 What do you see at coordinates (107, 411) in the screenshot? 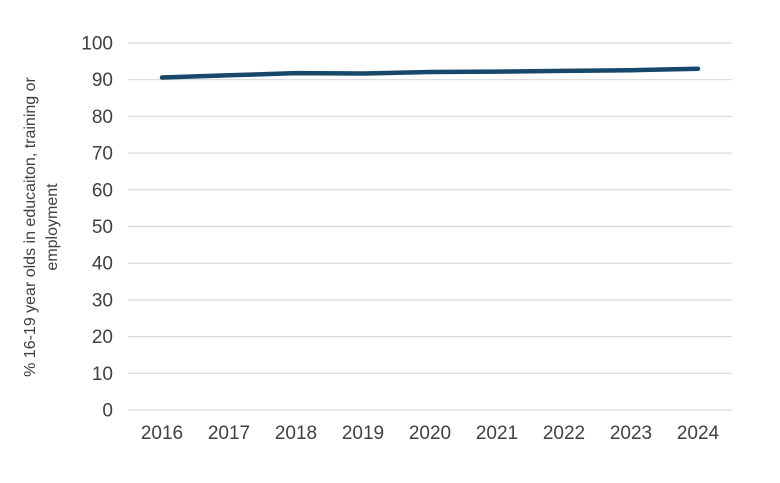
I see `y-tick-label: 0` at bounding box center [107, 411].